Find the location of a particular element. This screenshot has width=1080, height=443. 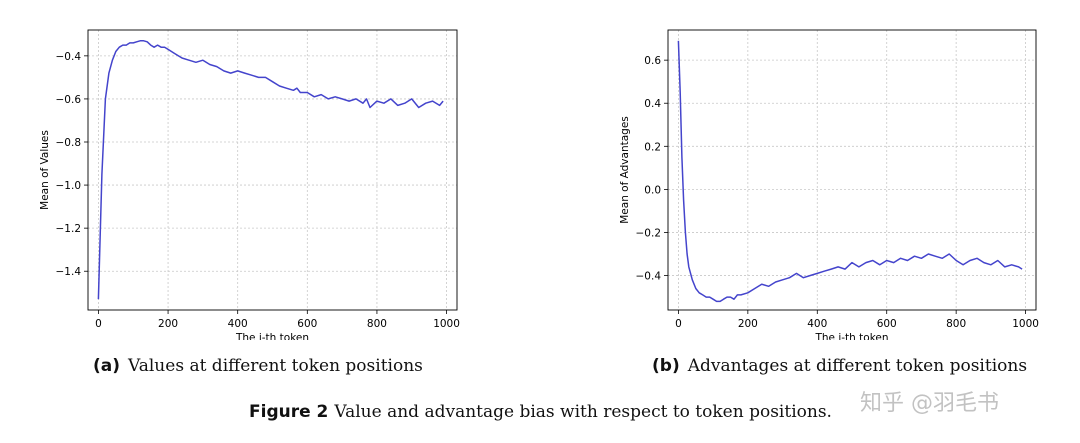

y-axis-label: Mean of Advantages is located at coordinates (625, 170).